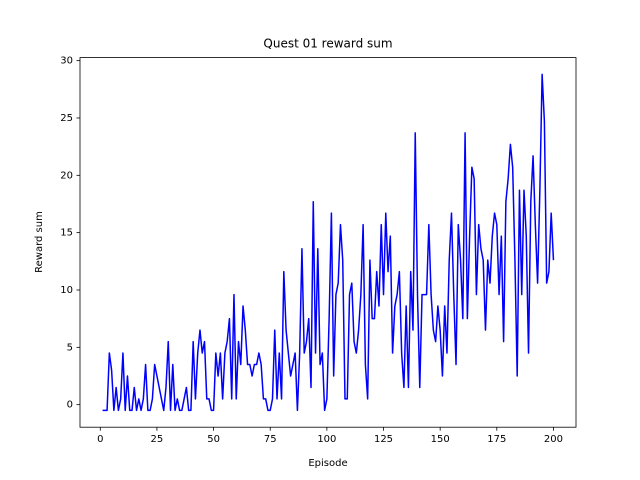  I want to click on y-tick-label: 20, so click(66, 175).